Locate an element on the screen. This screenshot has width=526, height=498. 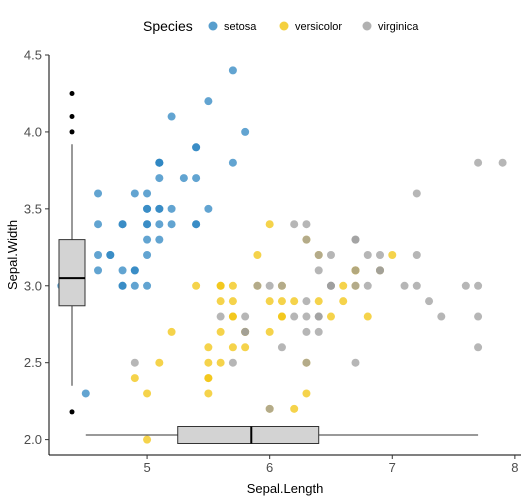
legend-label-versicolor: versicolor is located at coordinates (318, 27).